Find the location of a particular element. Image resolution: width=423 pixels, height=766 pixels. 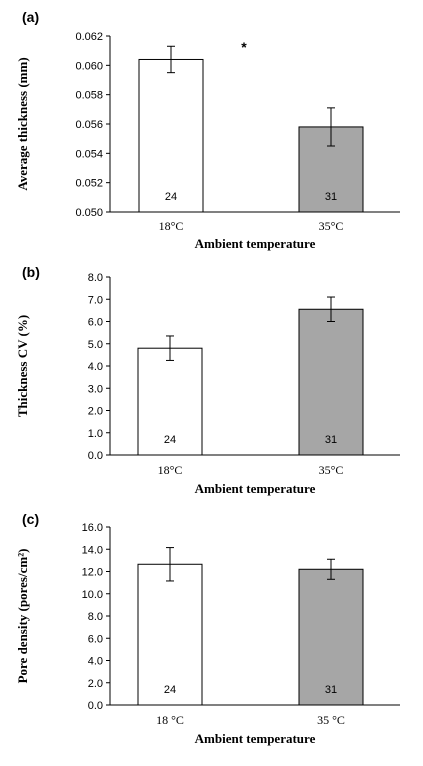

significance-marker: * is located at coordinates (244, 47).